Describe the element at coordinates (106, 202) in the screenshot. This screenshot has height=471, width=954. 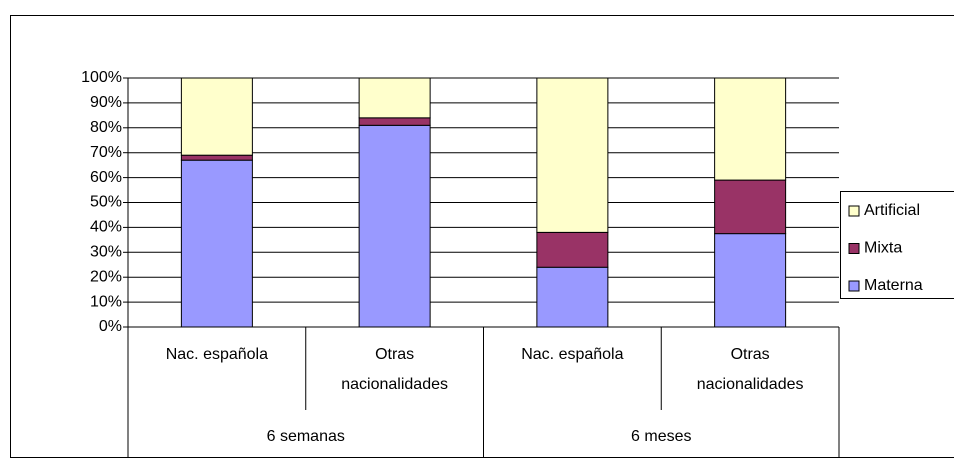
I see `y-tick-label: 50%` at that location.